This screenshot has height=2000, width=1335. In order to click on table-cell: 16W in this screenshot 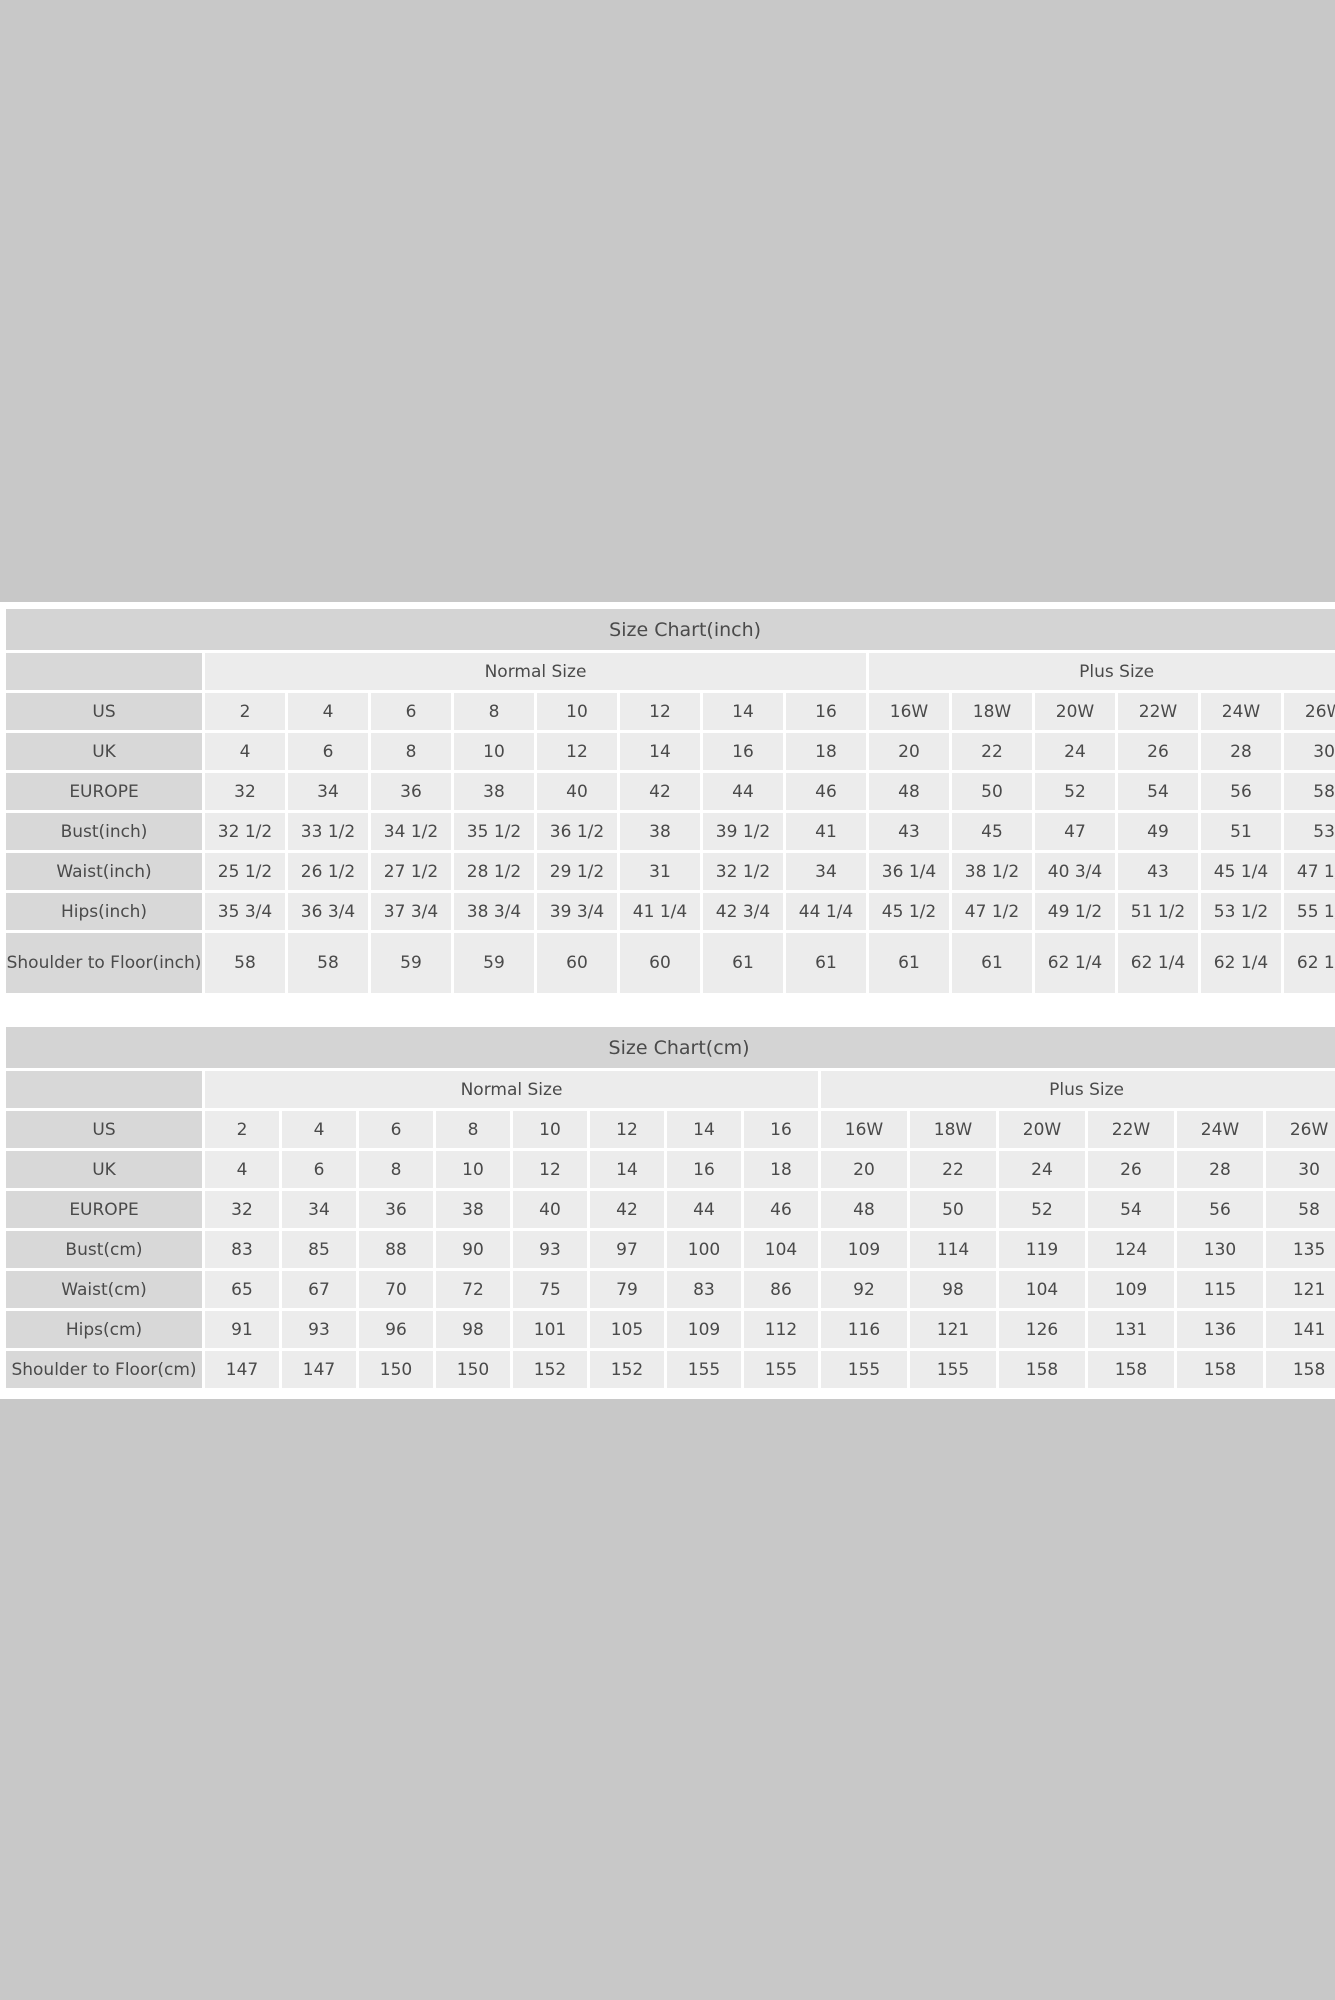, I will do `click(864, 1129)`.